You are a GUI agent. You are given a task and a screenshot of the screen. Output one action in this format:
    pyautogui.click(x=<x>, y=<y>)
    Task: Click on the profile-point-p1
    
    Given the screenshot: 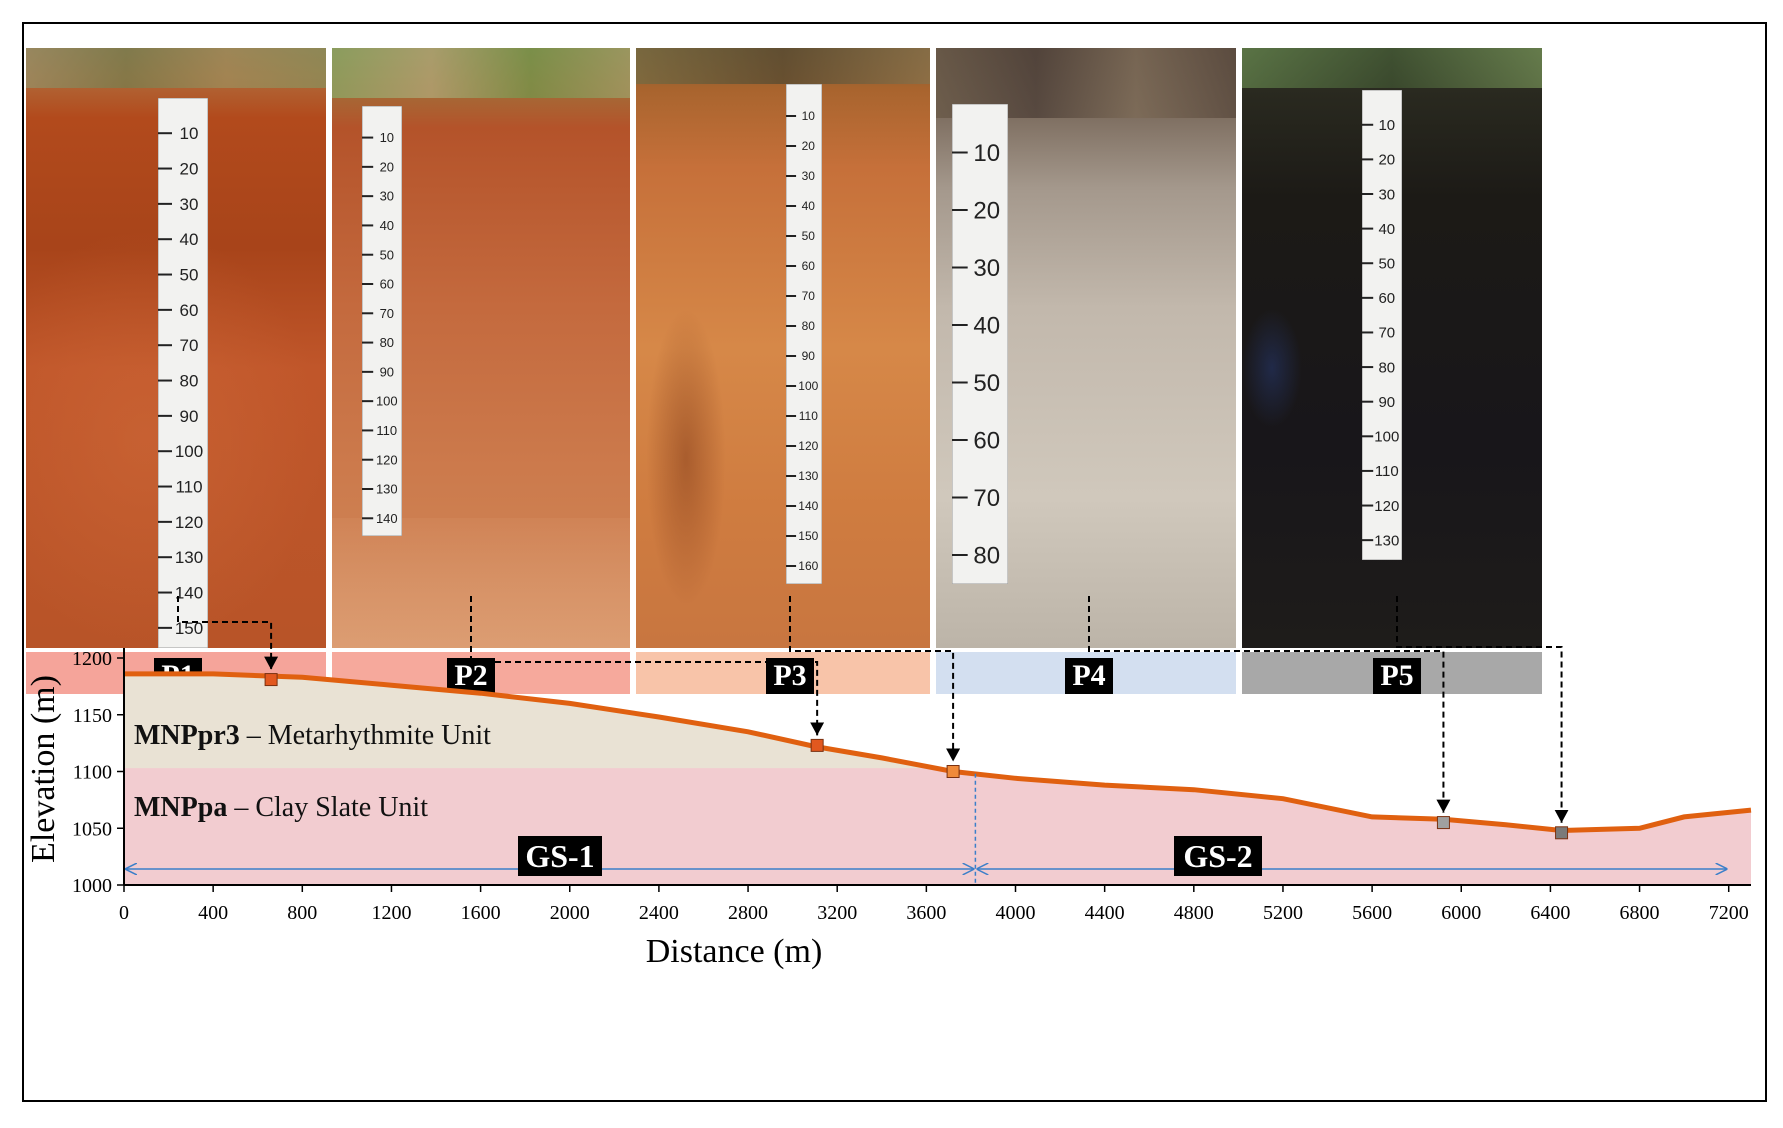 What is the action you would take?
    pyautogui.click(x=271, y=680)
    